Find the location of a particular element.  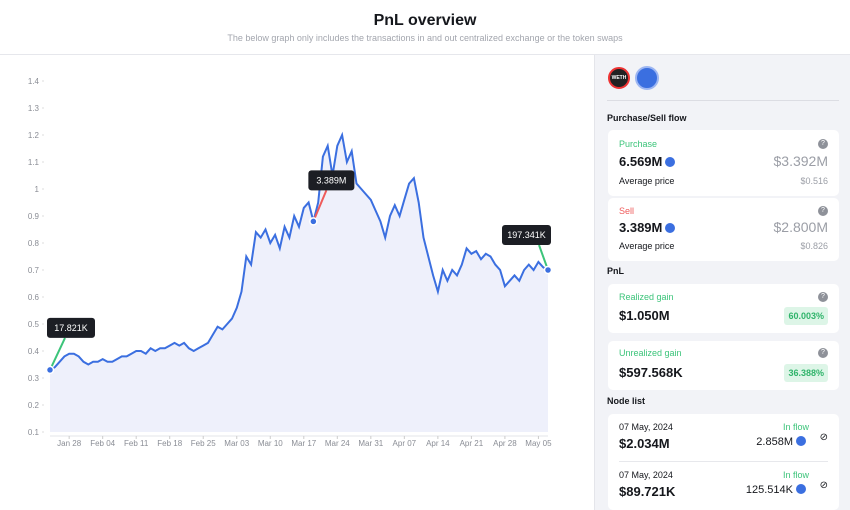

label: Sell is located at coordinates (627, 211).